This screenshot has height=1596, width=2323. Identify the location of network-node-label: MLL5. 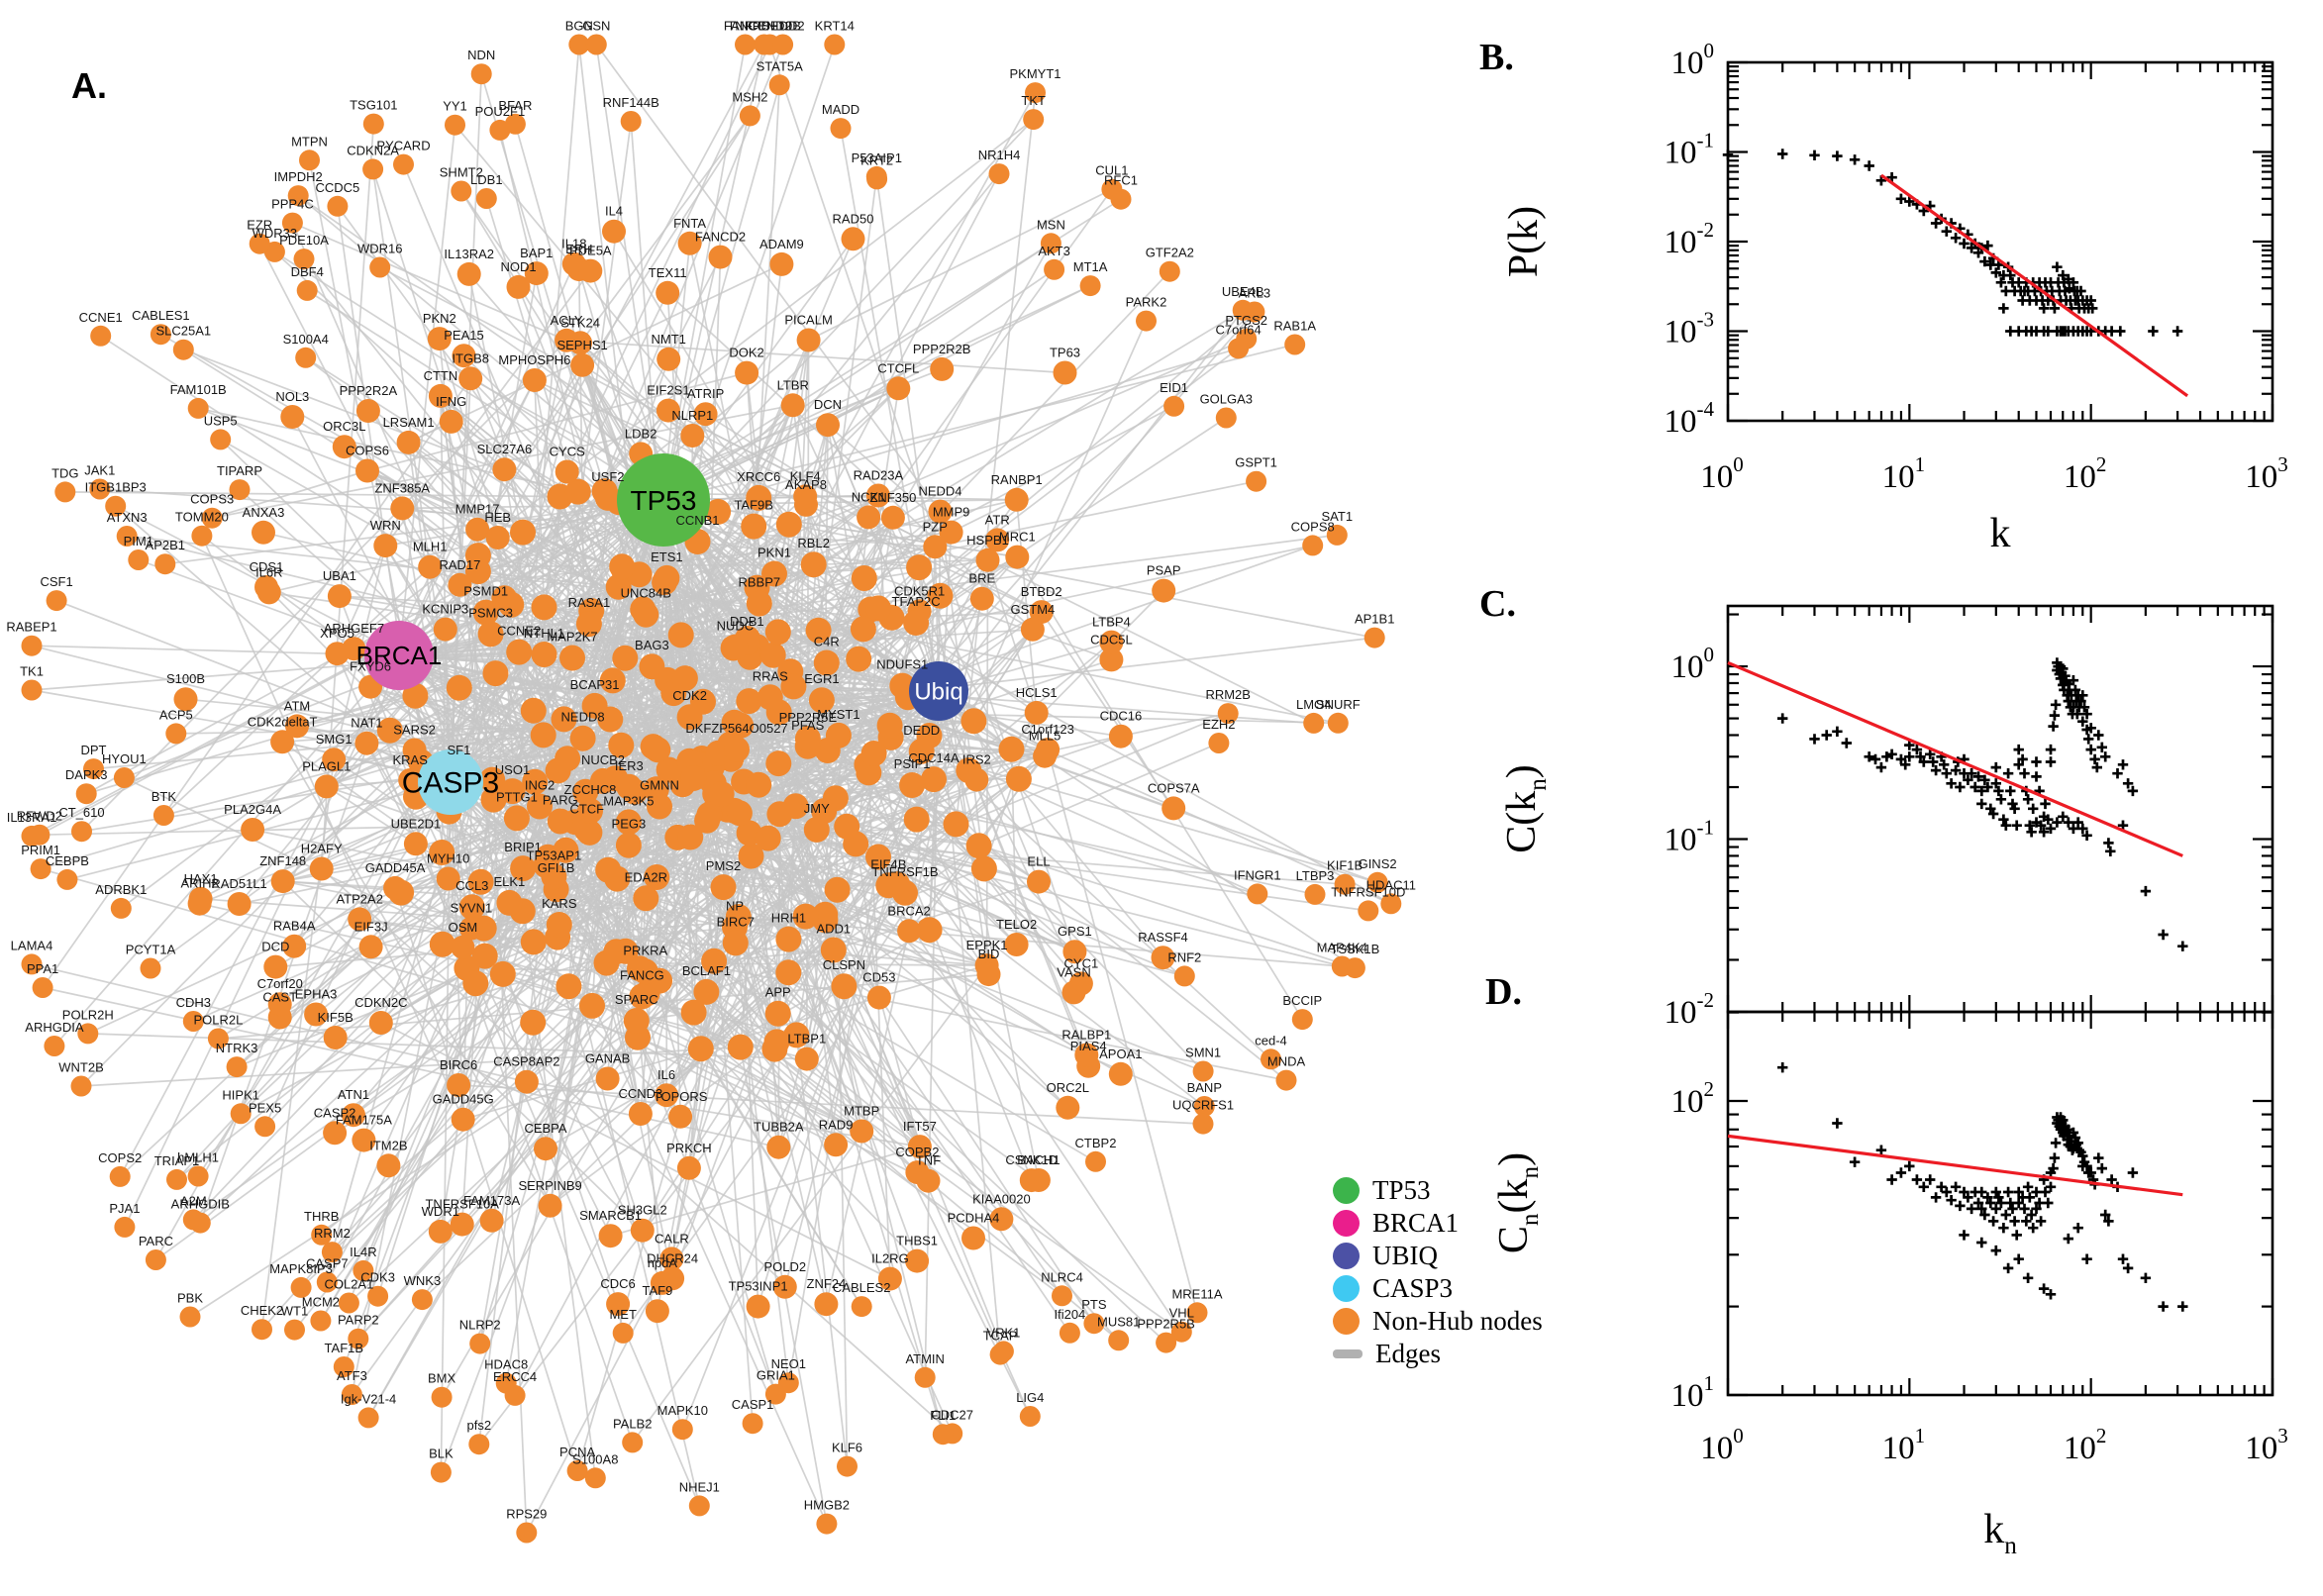
(1045, 736).